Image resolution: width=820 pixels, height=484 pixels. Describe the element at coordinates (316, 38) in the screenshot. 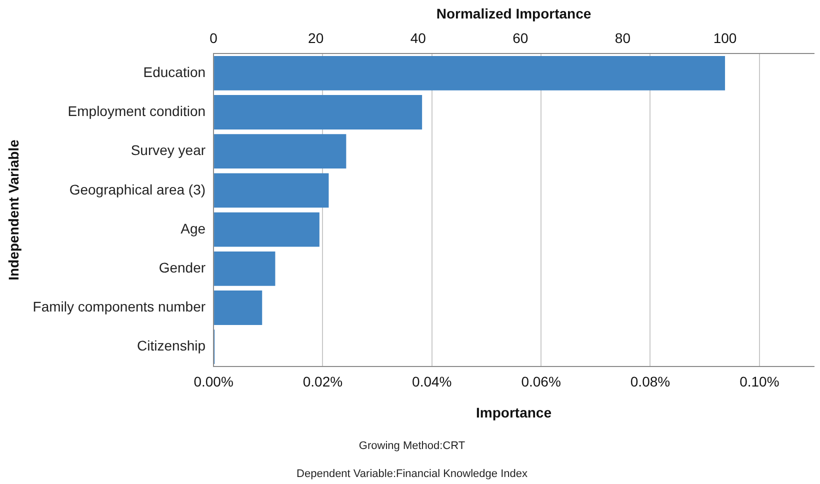

I see `x2-tick-label: 20` at that location.